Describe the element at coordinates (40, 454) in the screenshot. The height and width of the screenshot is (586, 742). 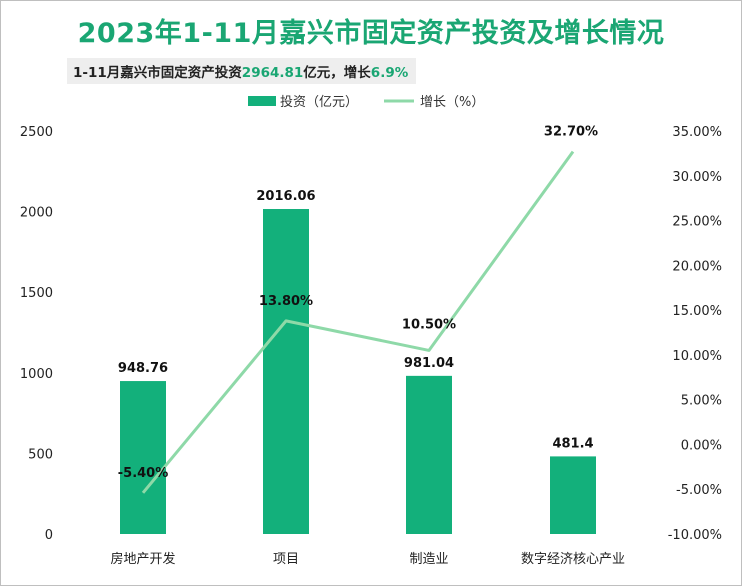
I see `left-tick-label: 500` at that location.